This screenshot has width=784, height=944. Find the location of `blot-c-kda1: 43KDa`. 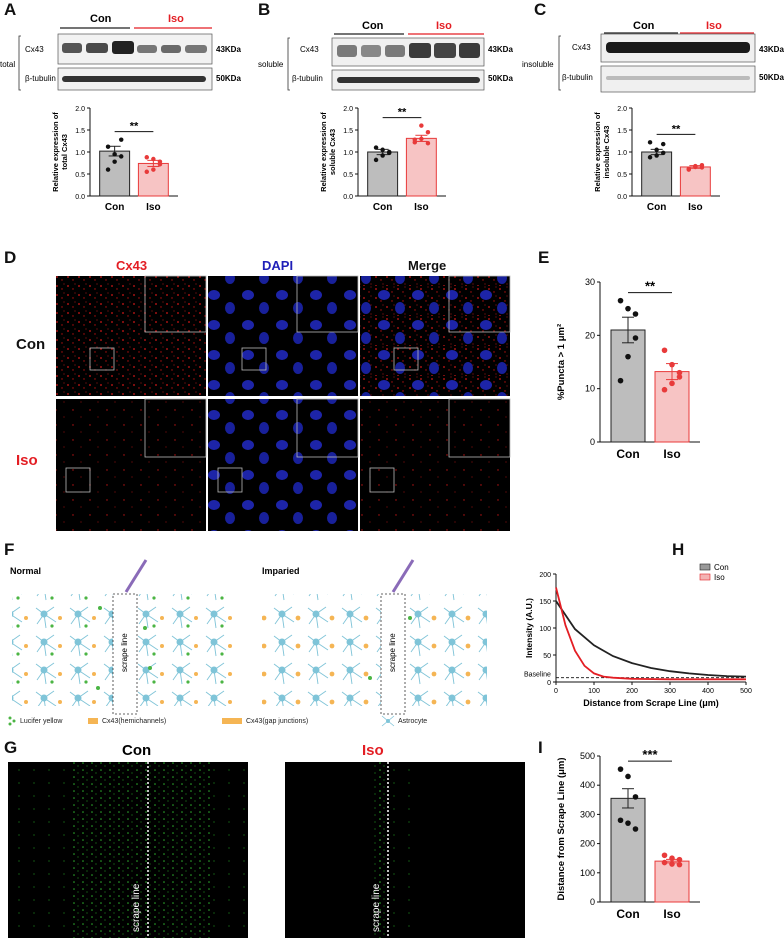

blot-c-kda1: 43KDa is located at coordinates (771, 49).